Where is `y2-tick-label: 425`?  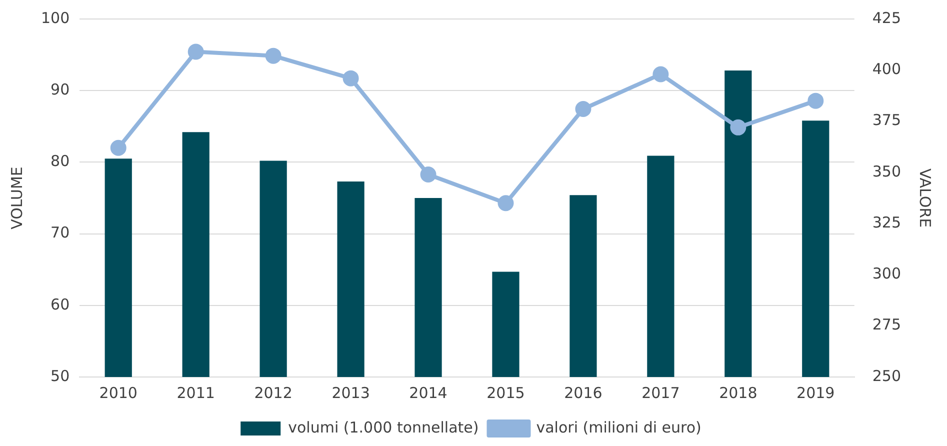 y2-tick-label: 425 is located at coordinates (887, 17).